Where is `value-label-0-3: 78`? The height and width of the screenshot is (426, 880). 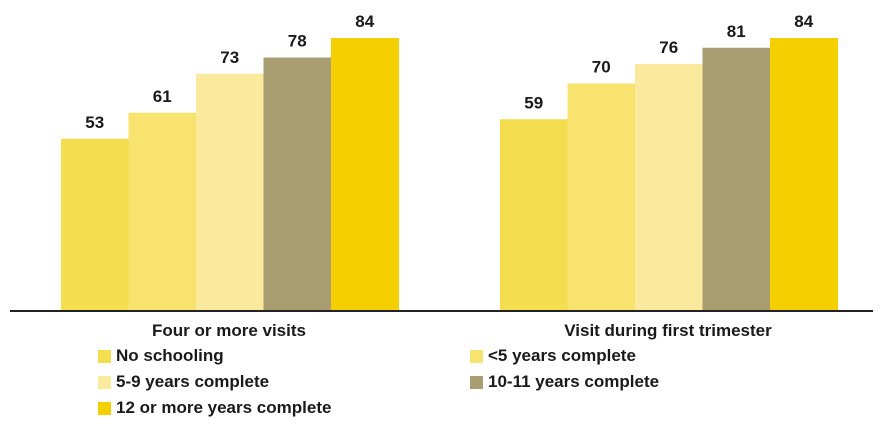 value-label-0-3: 78 is located at coordinates (297, 41).